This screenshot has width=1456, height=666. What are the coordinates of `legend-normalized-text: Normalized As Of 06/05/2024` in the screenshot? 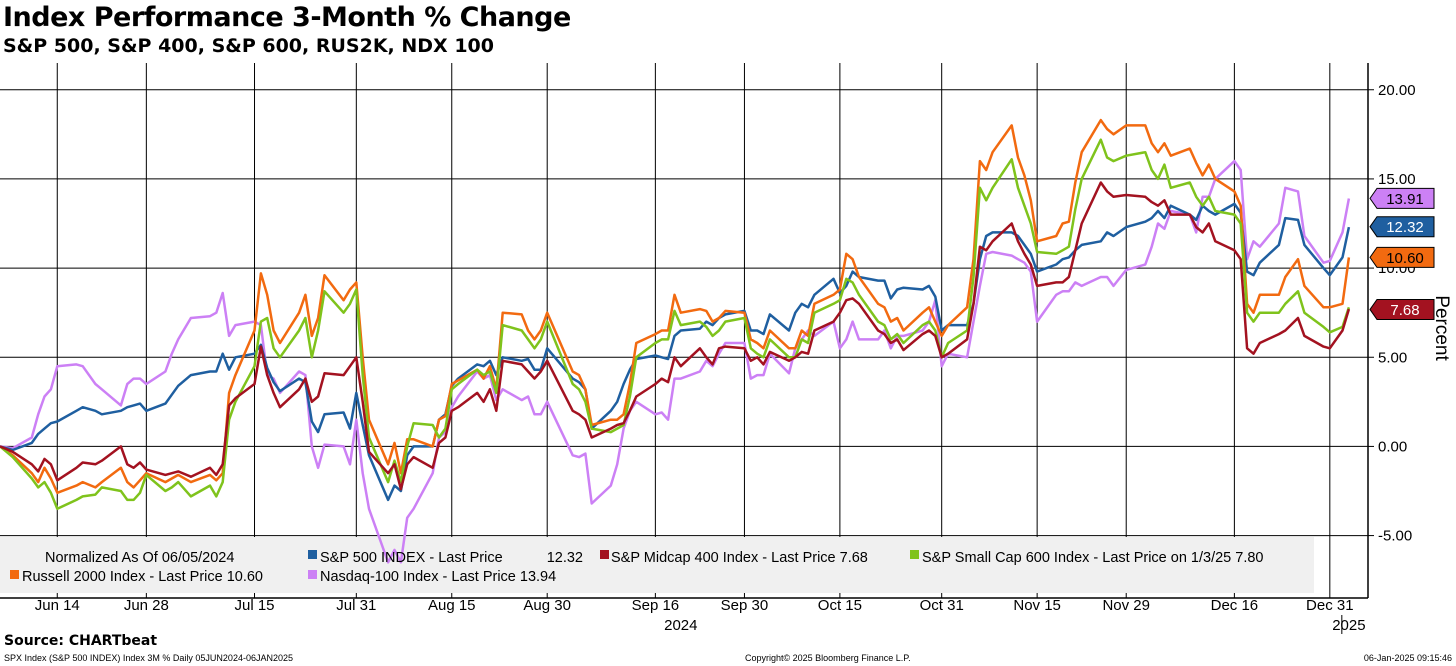 It's located at (139, 558).